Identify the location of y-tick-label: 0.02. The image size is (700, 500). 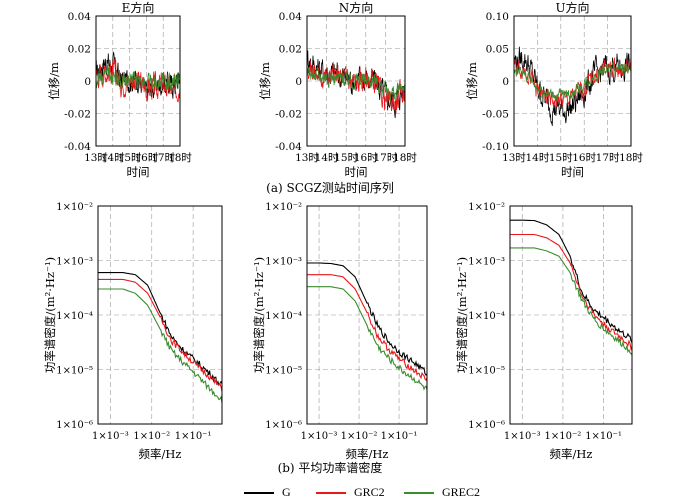
(290, 50).